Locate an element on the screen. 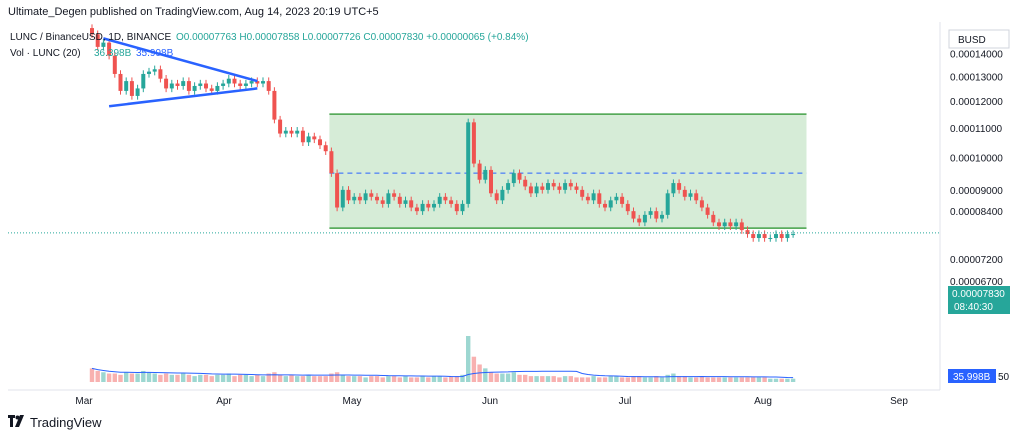  tradingview-name: TradingView is located at coordinates (66, 422).